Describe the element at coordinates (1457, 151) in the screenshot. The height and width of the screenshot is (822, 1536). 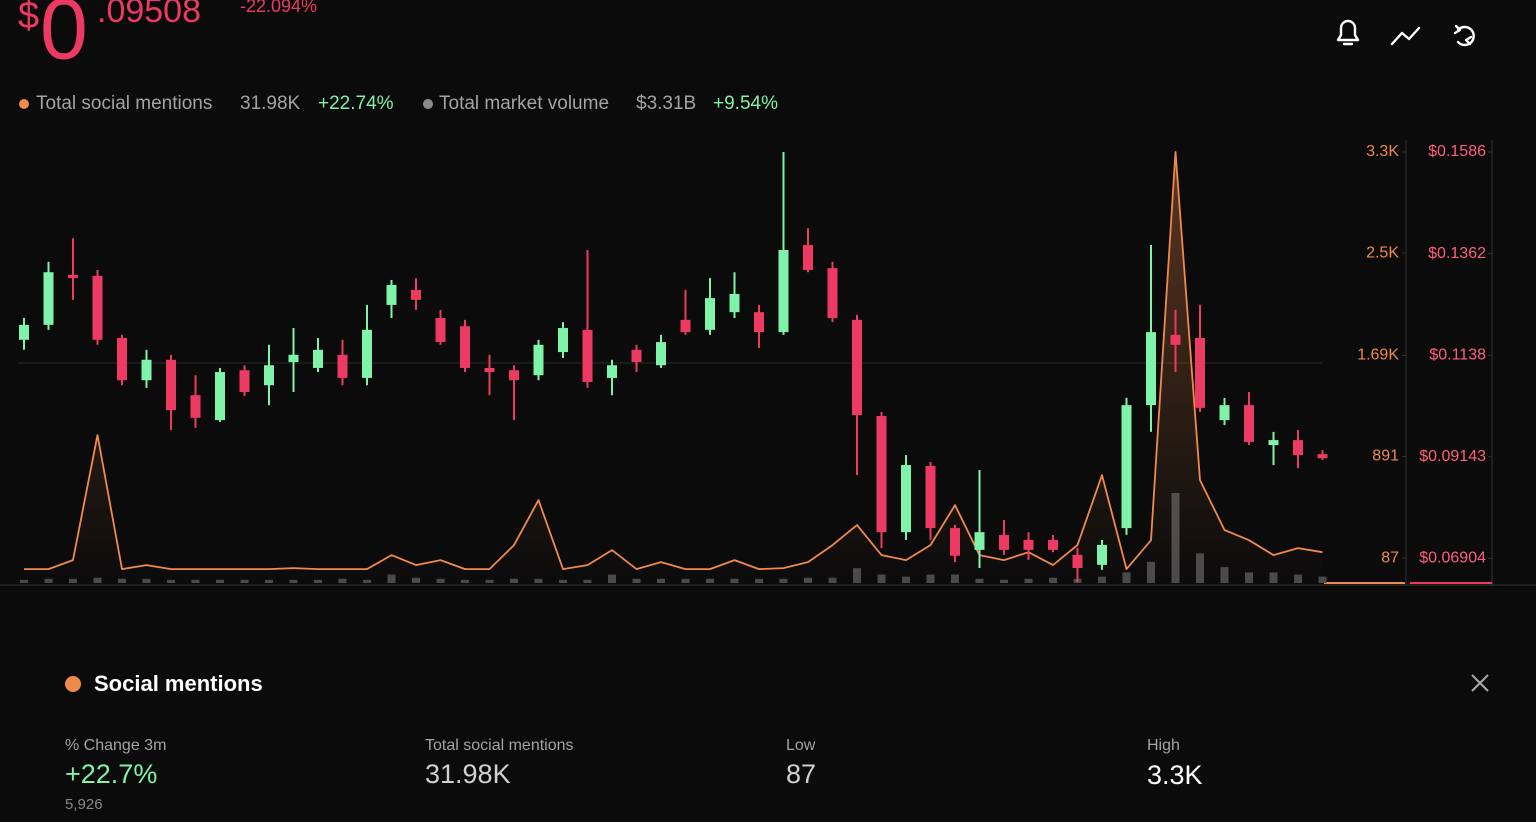
I see `y-tick-label: $0.1586` at that location.